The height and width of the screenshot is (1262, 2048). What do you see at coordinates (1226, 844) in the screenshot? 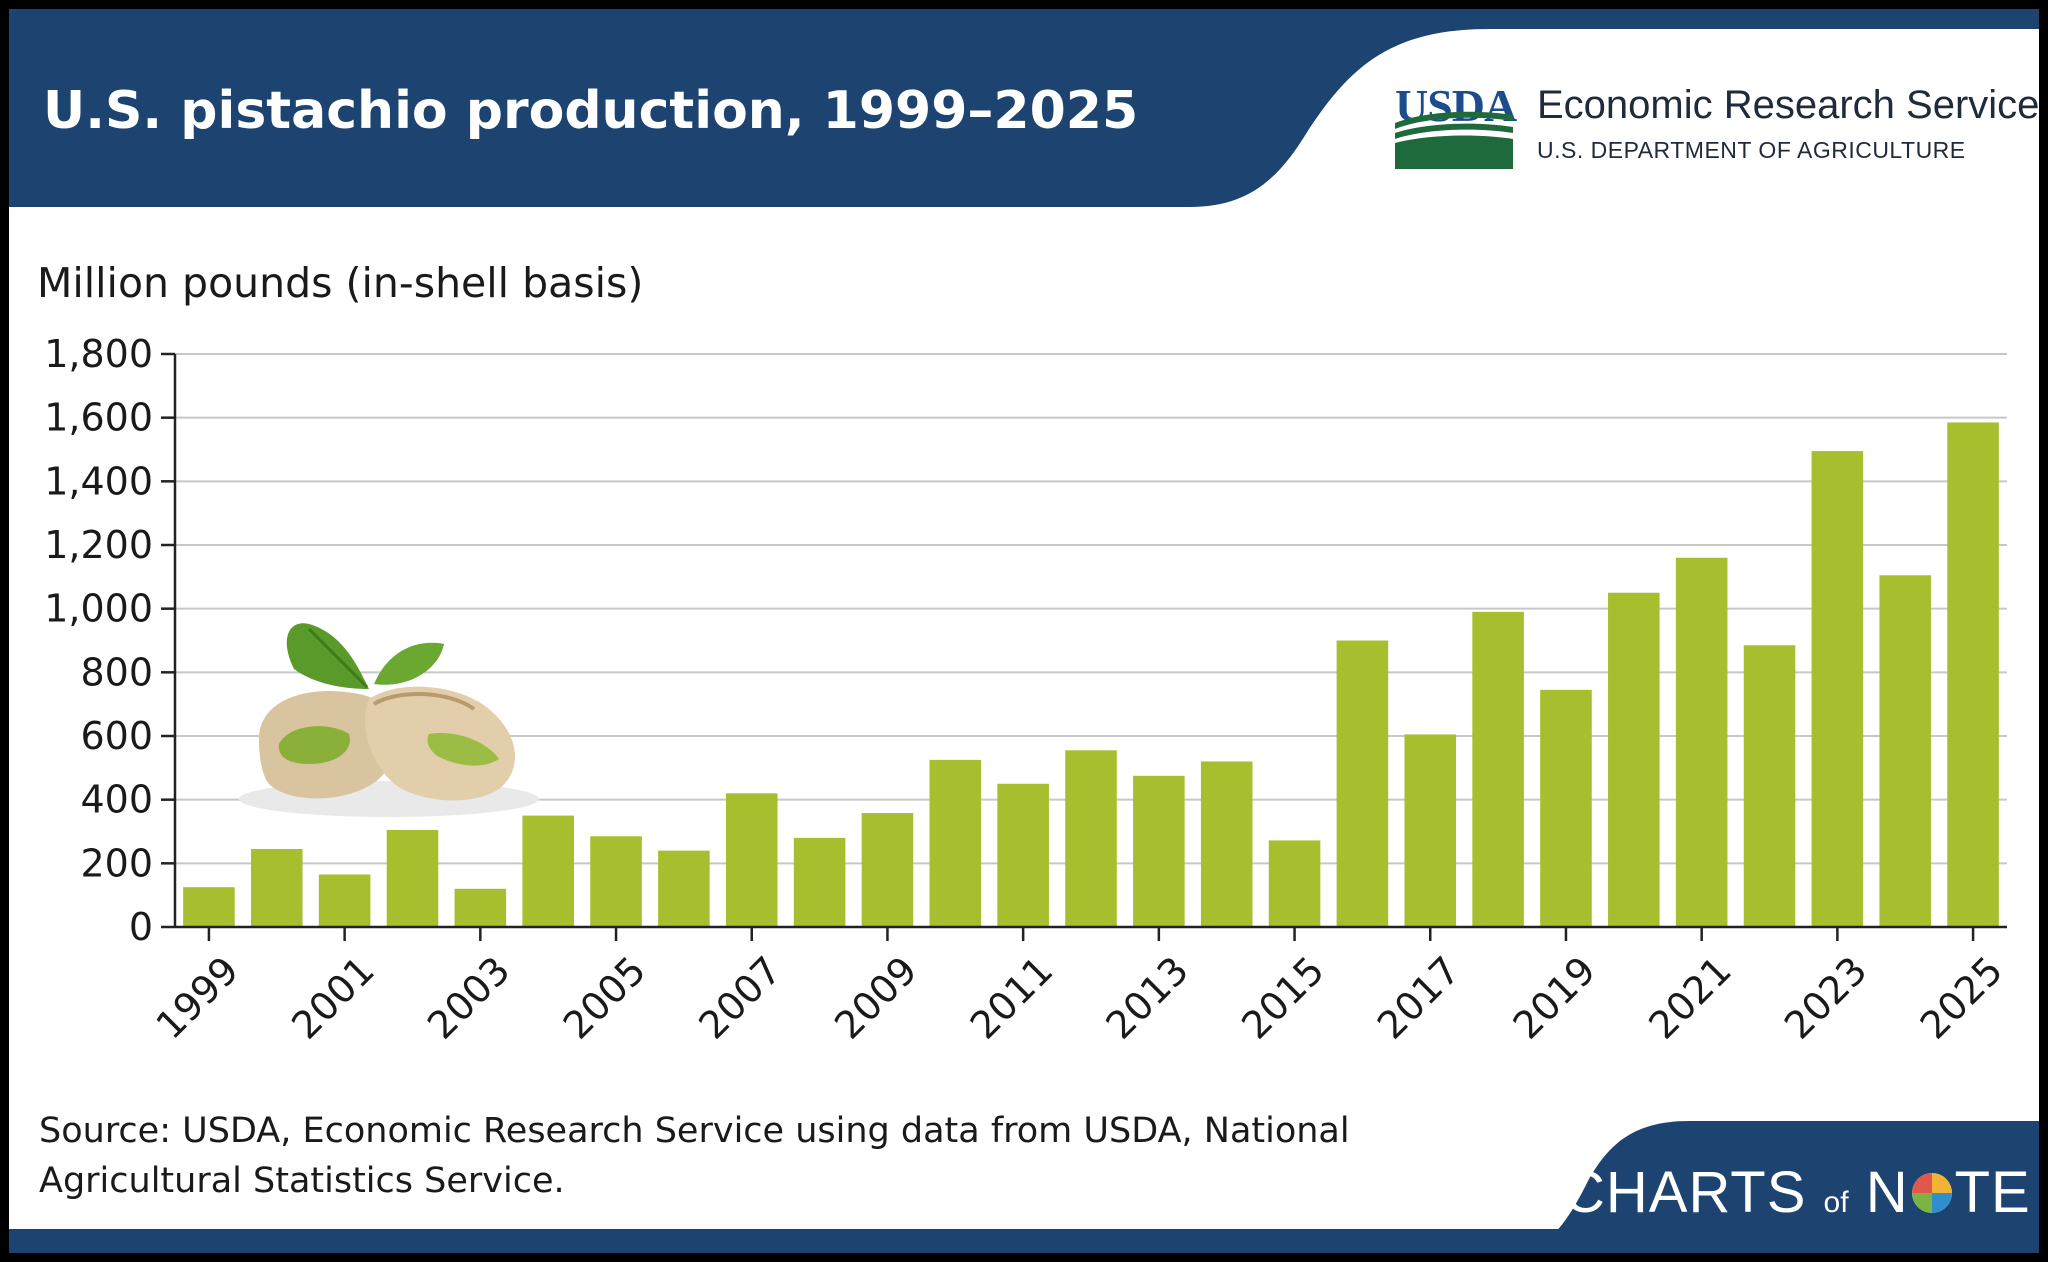
I see `bar-2014` at bounding box center [1226, 844].